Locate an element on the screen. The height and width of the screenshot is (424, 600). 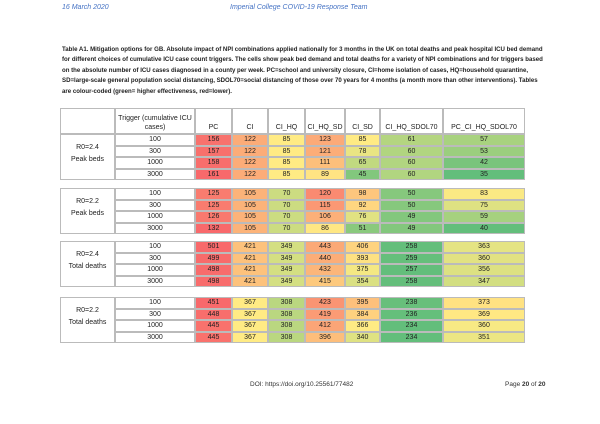
value-cell: 120 is located at coordinates (325, 194).